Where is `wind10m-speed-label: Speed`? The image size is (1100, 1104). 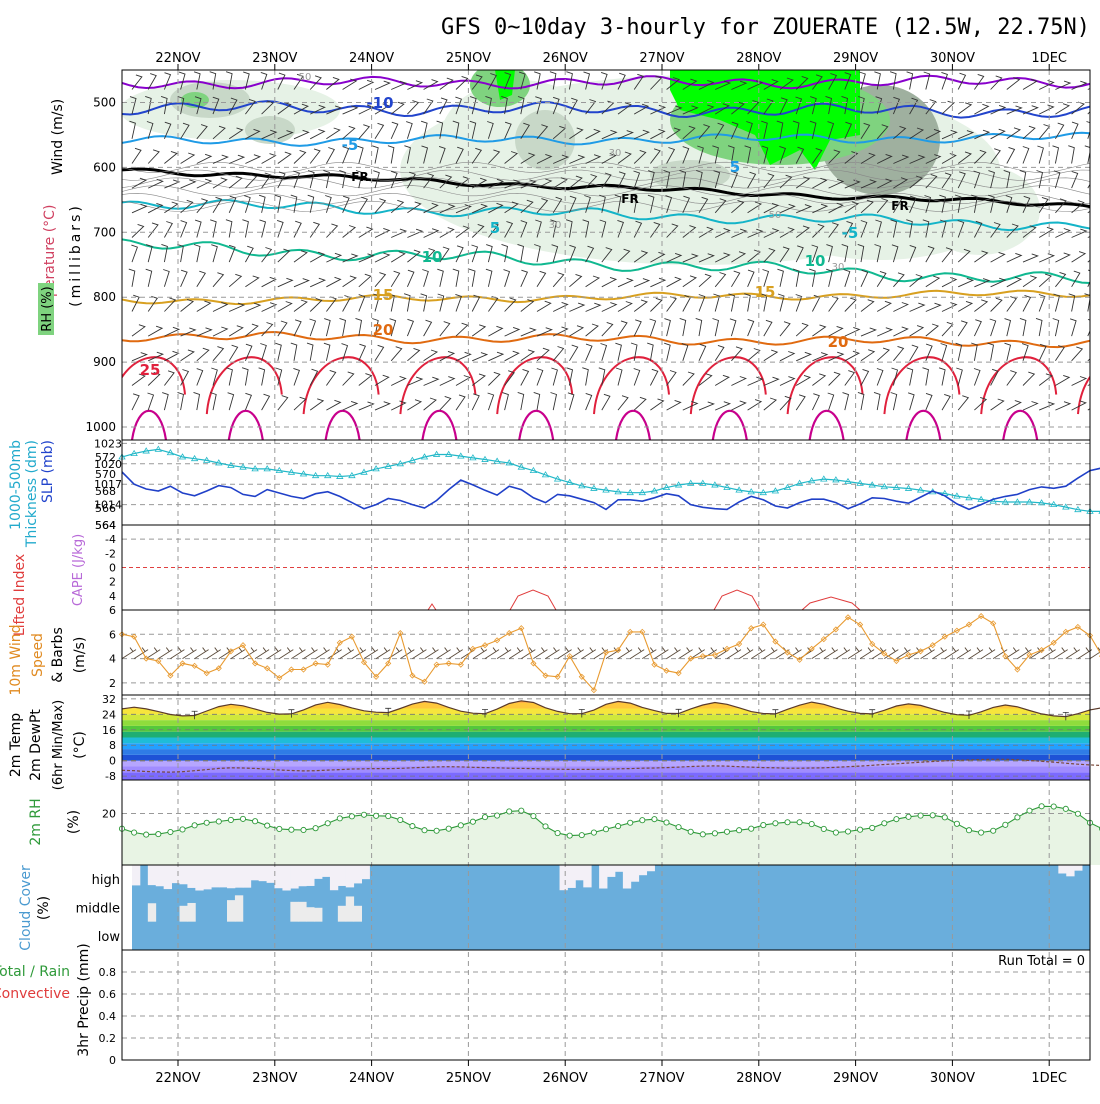 wind10m-speed-label: Speed is located at coordinates (38, 655).